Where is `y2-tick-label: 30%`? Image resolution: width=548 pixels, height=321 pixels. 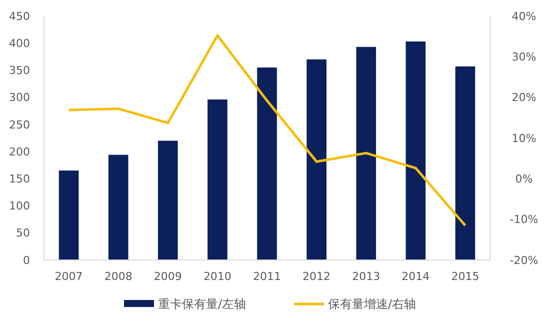 y2-tick-label: 30% is located at coordinates (524, 57).